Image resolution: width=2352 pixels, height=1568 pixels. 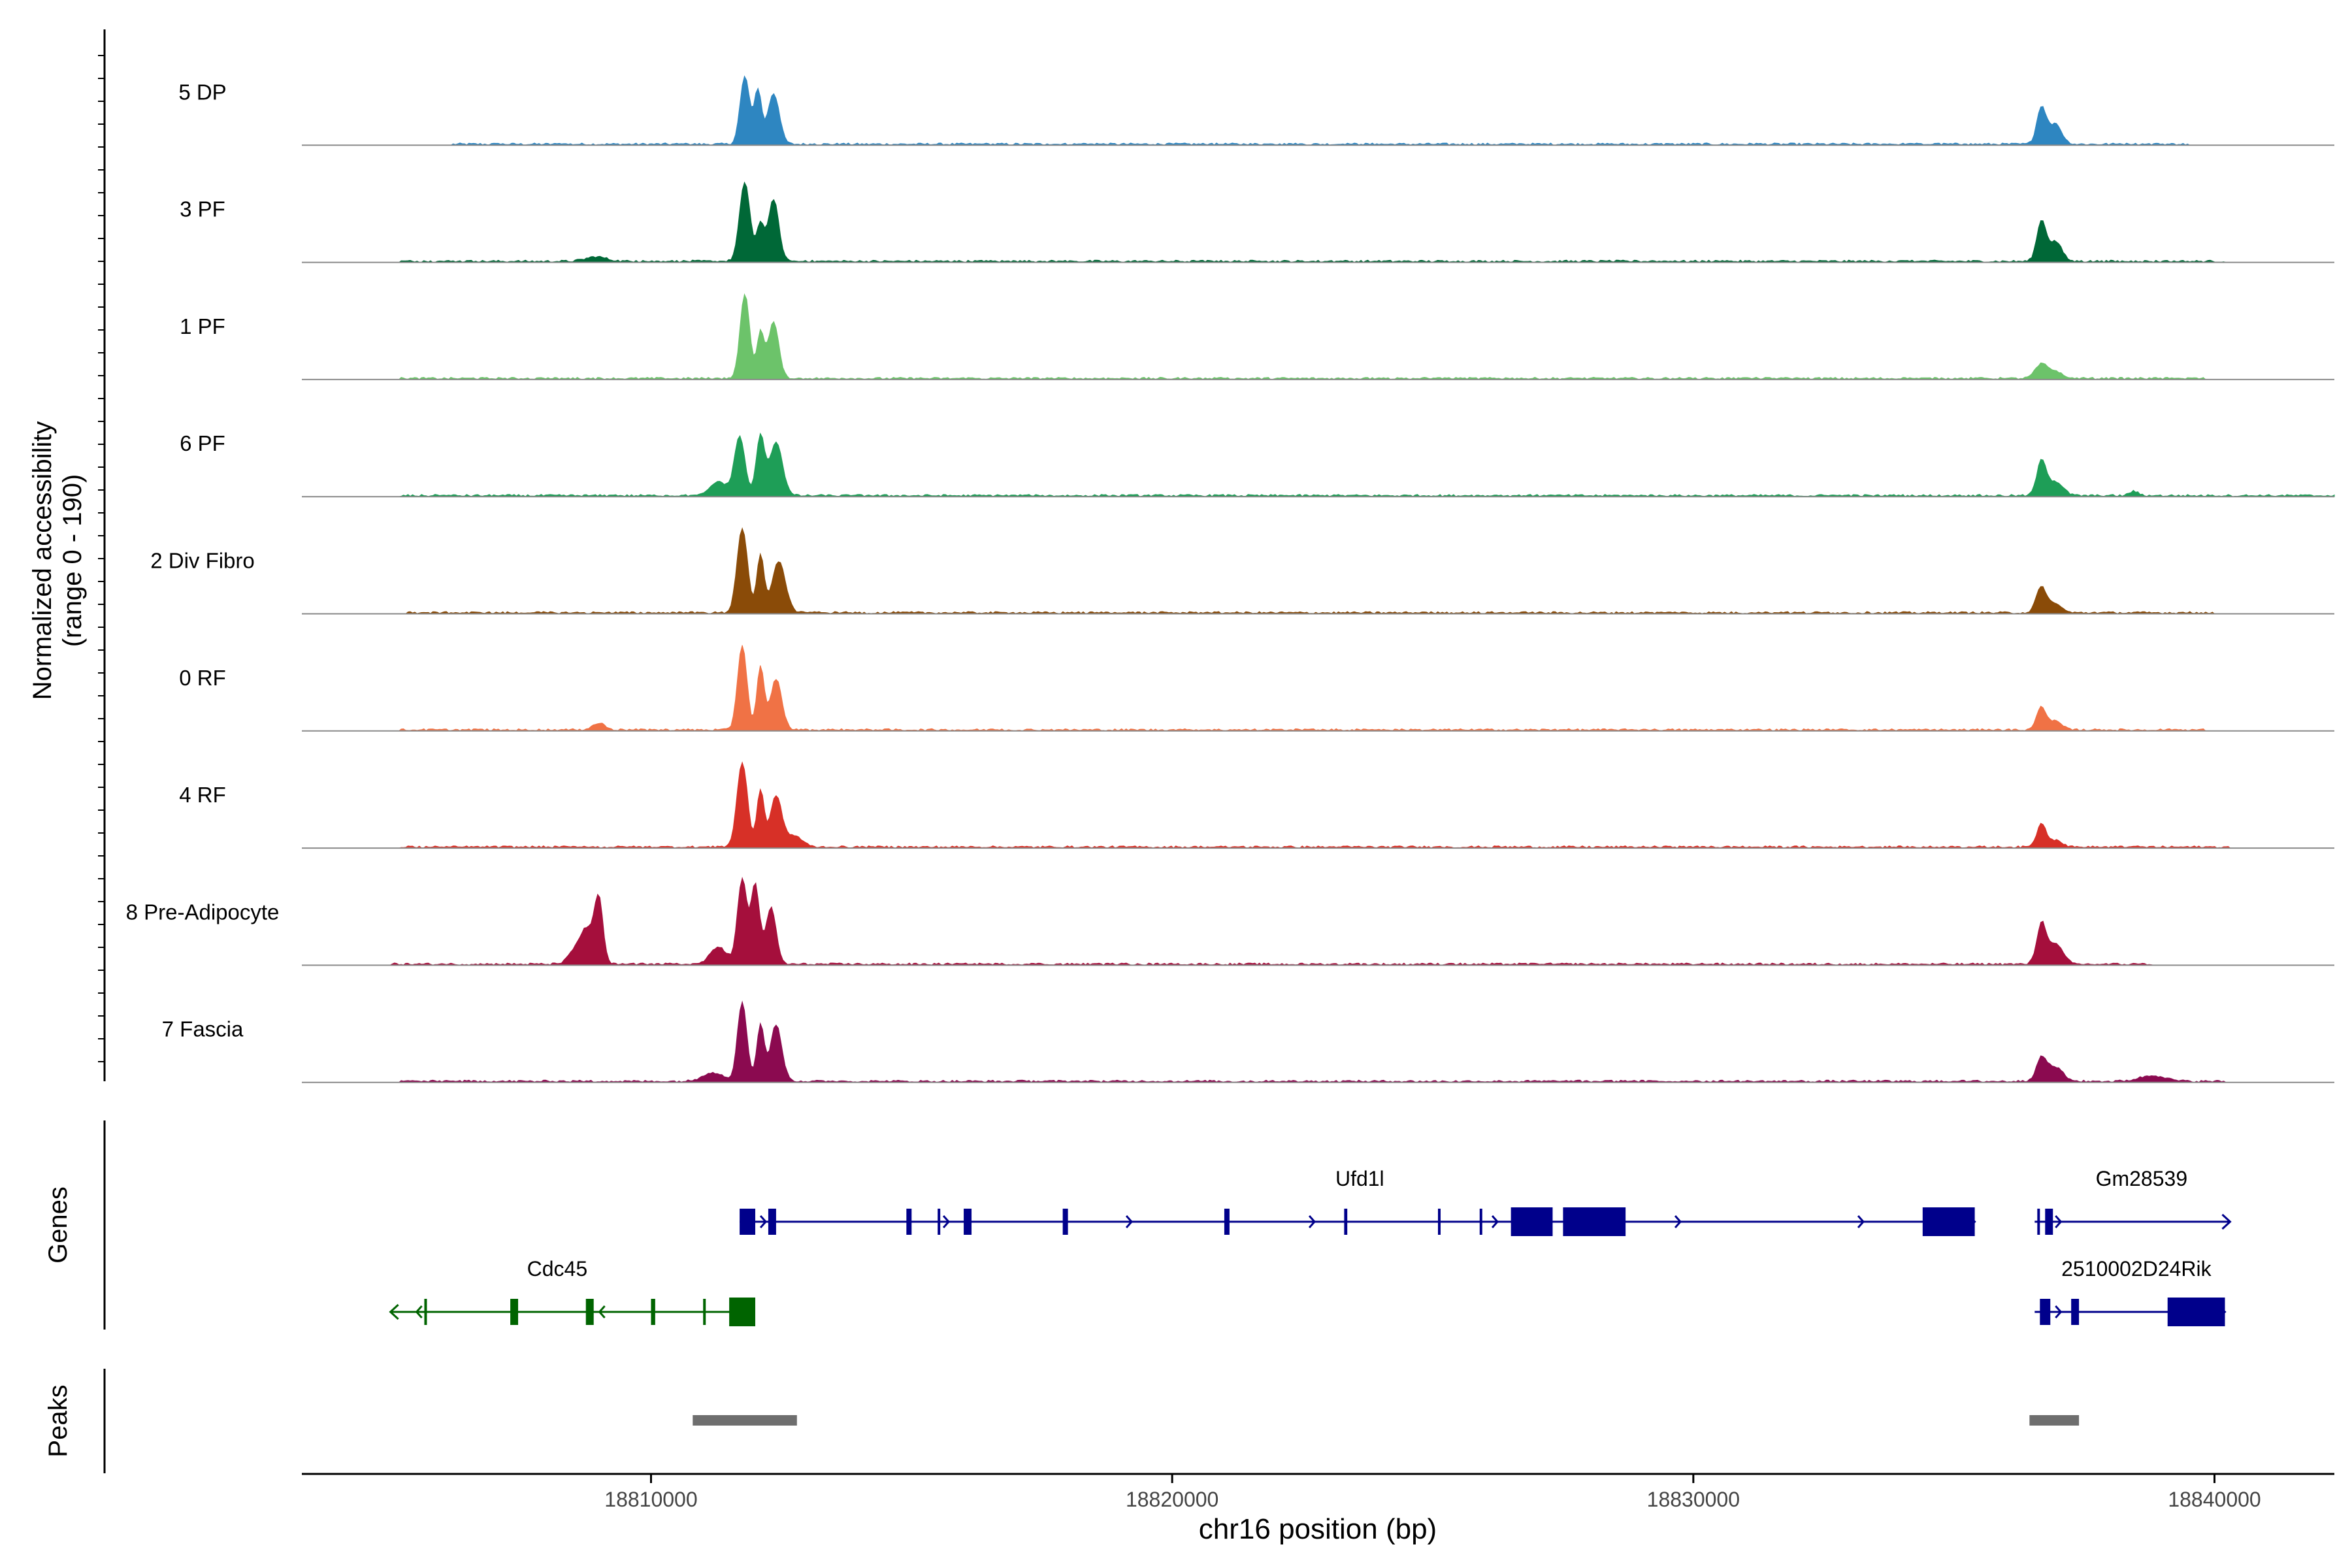 I want to click on track-6: 0 RF, so click(x=1256, y=688).